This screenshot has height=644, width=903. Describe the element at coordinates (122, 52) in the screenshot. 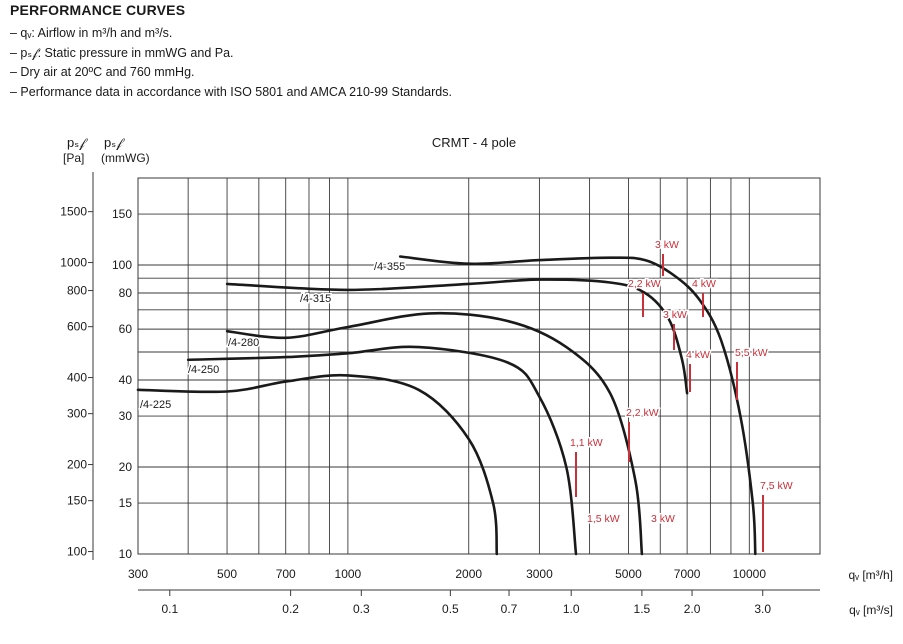

I see `note-pressure: – pₛ𝒻: Static pressure in mmWG and Pa.` at that location.